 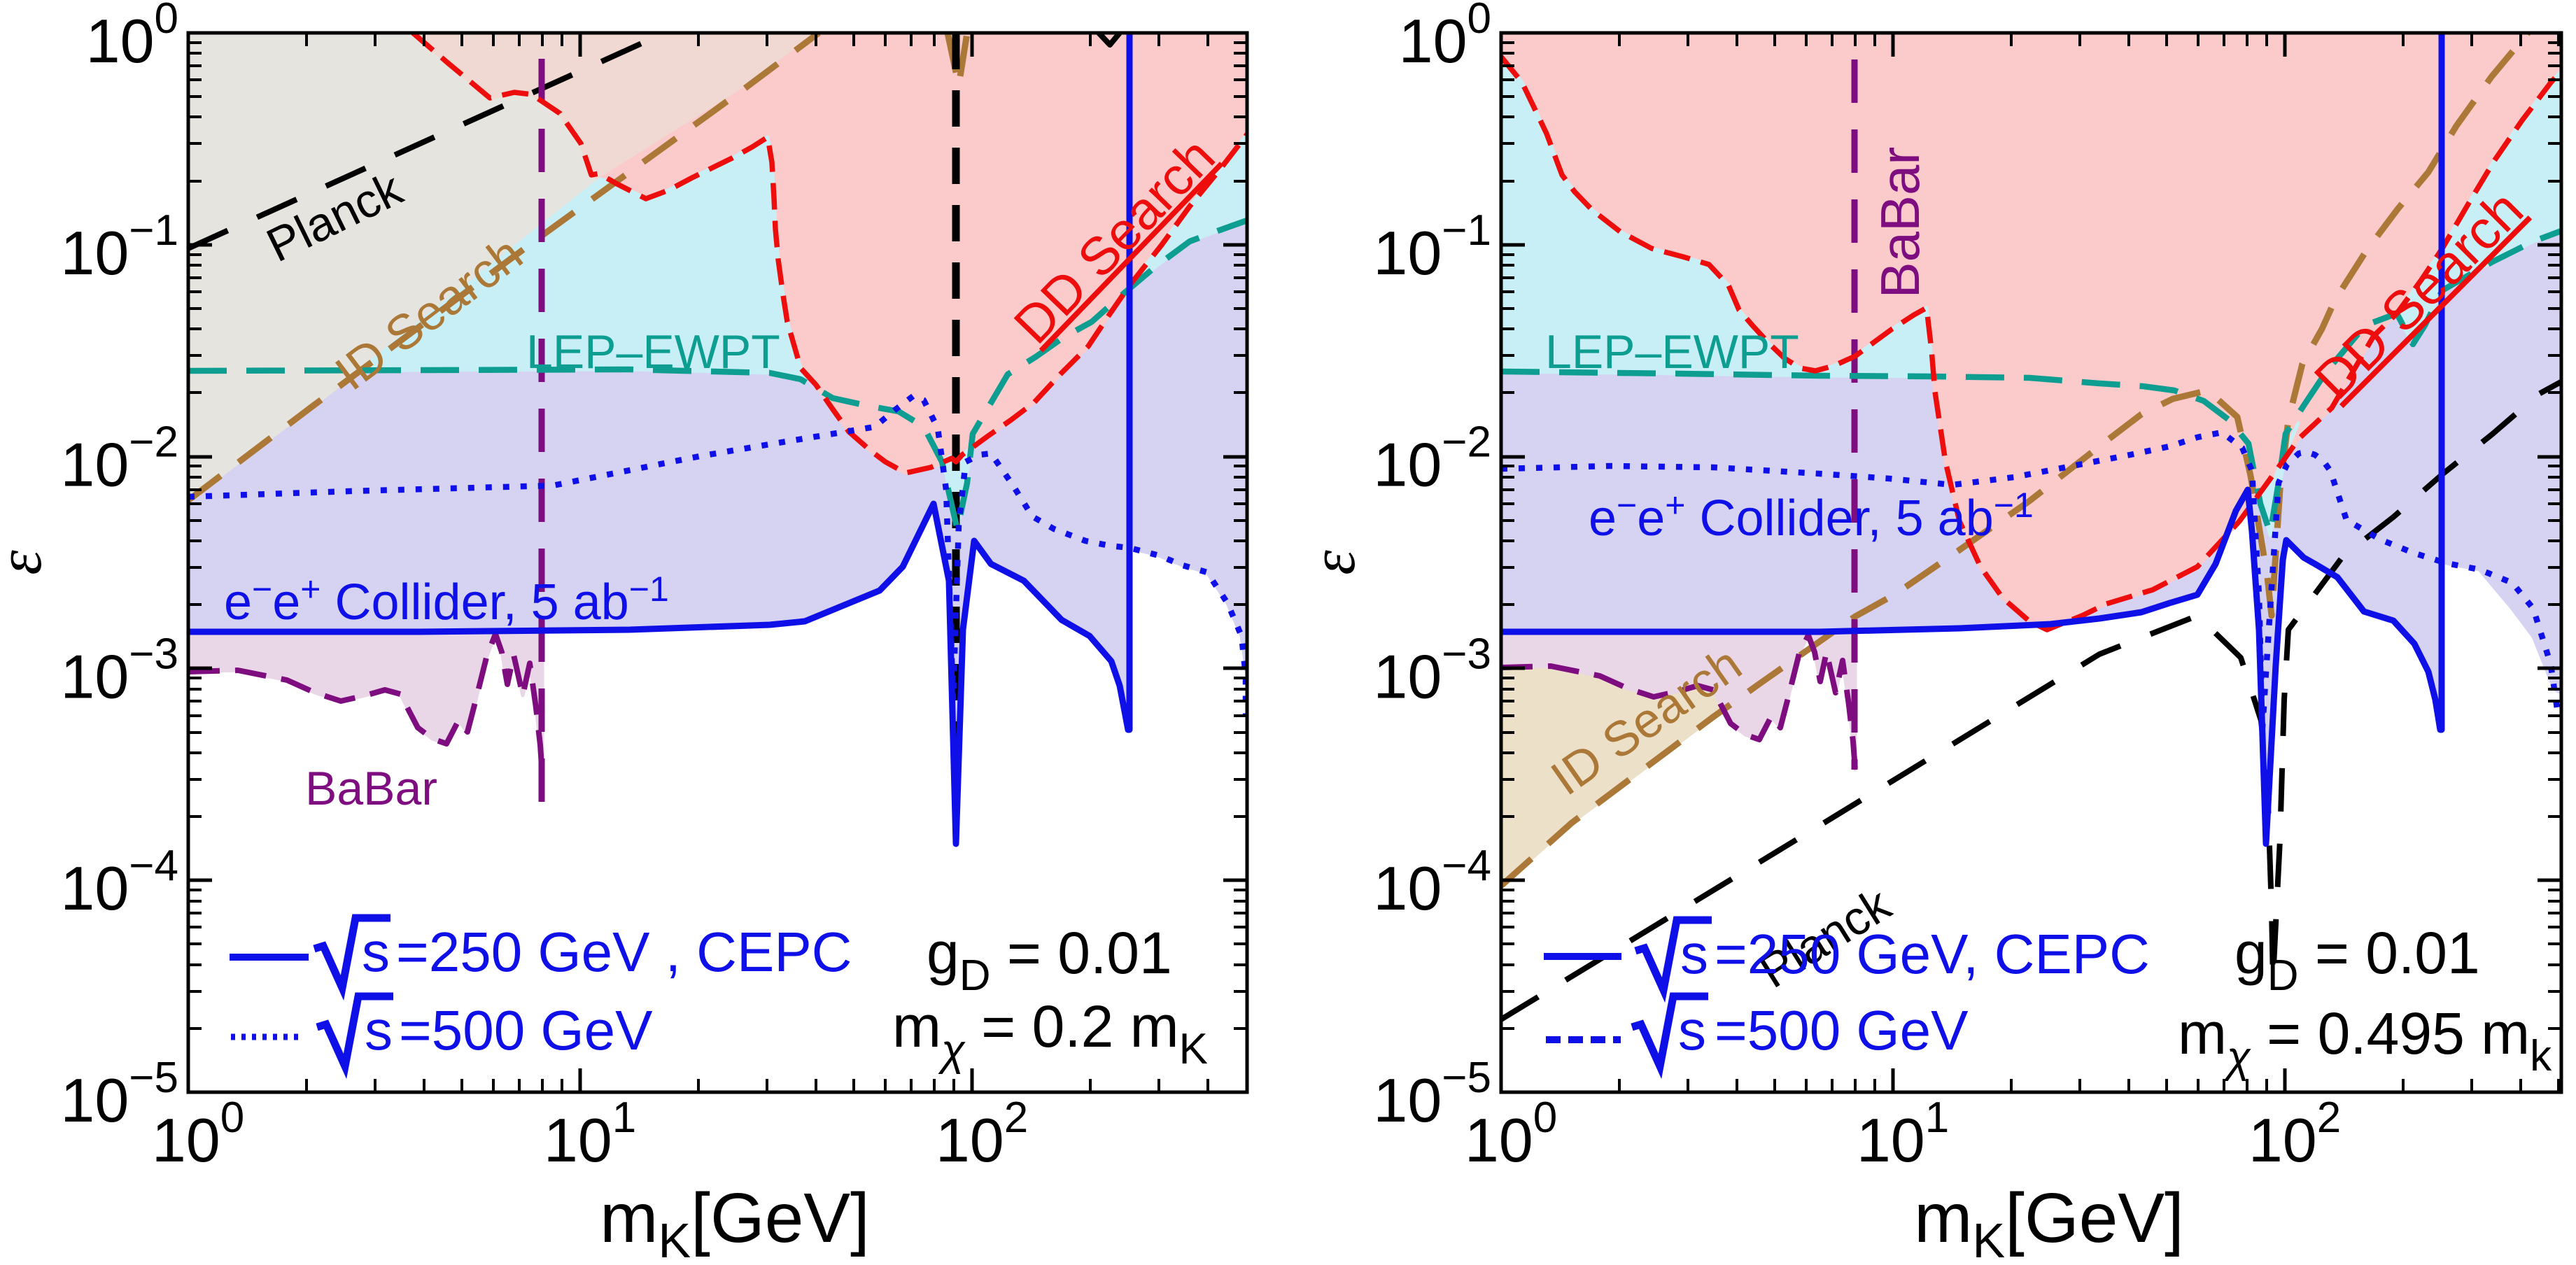 What do you see at coordinates (119, 459) in the screenshot?
I see `svg-text: 10⁻²` at bounding box center [119, 459].